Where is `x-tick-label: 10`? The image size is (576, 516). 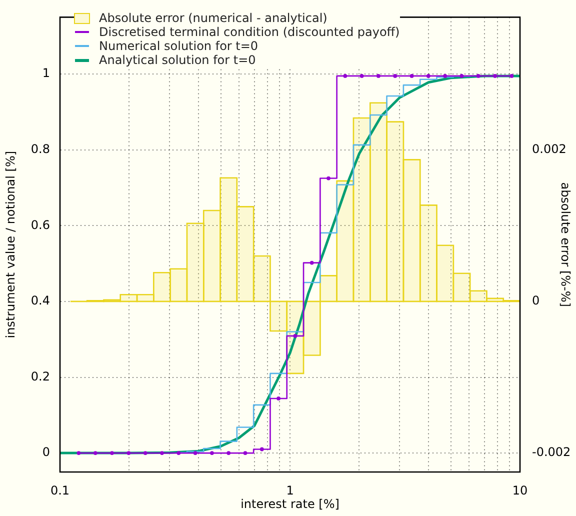 x-tick-label: 10 is located at coordinates (520, 490).